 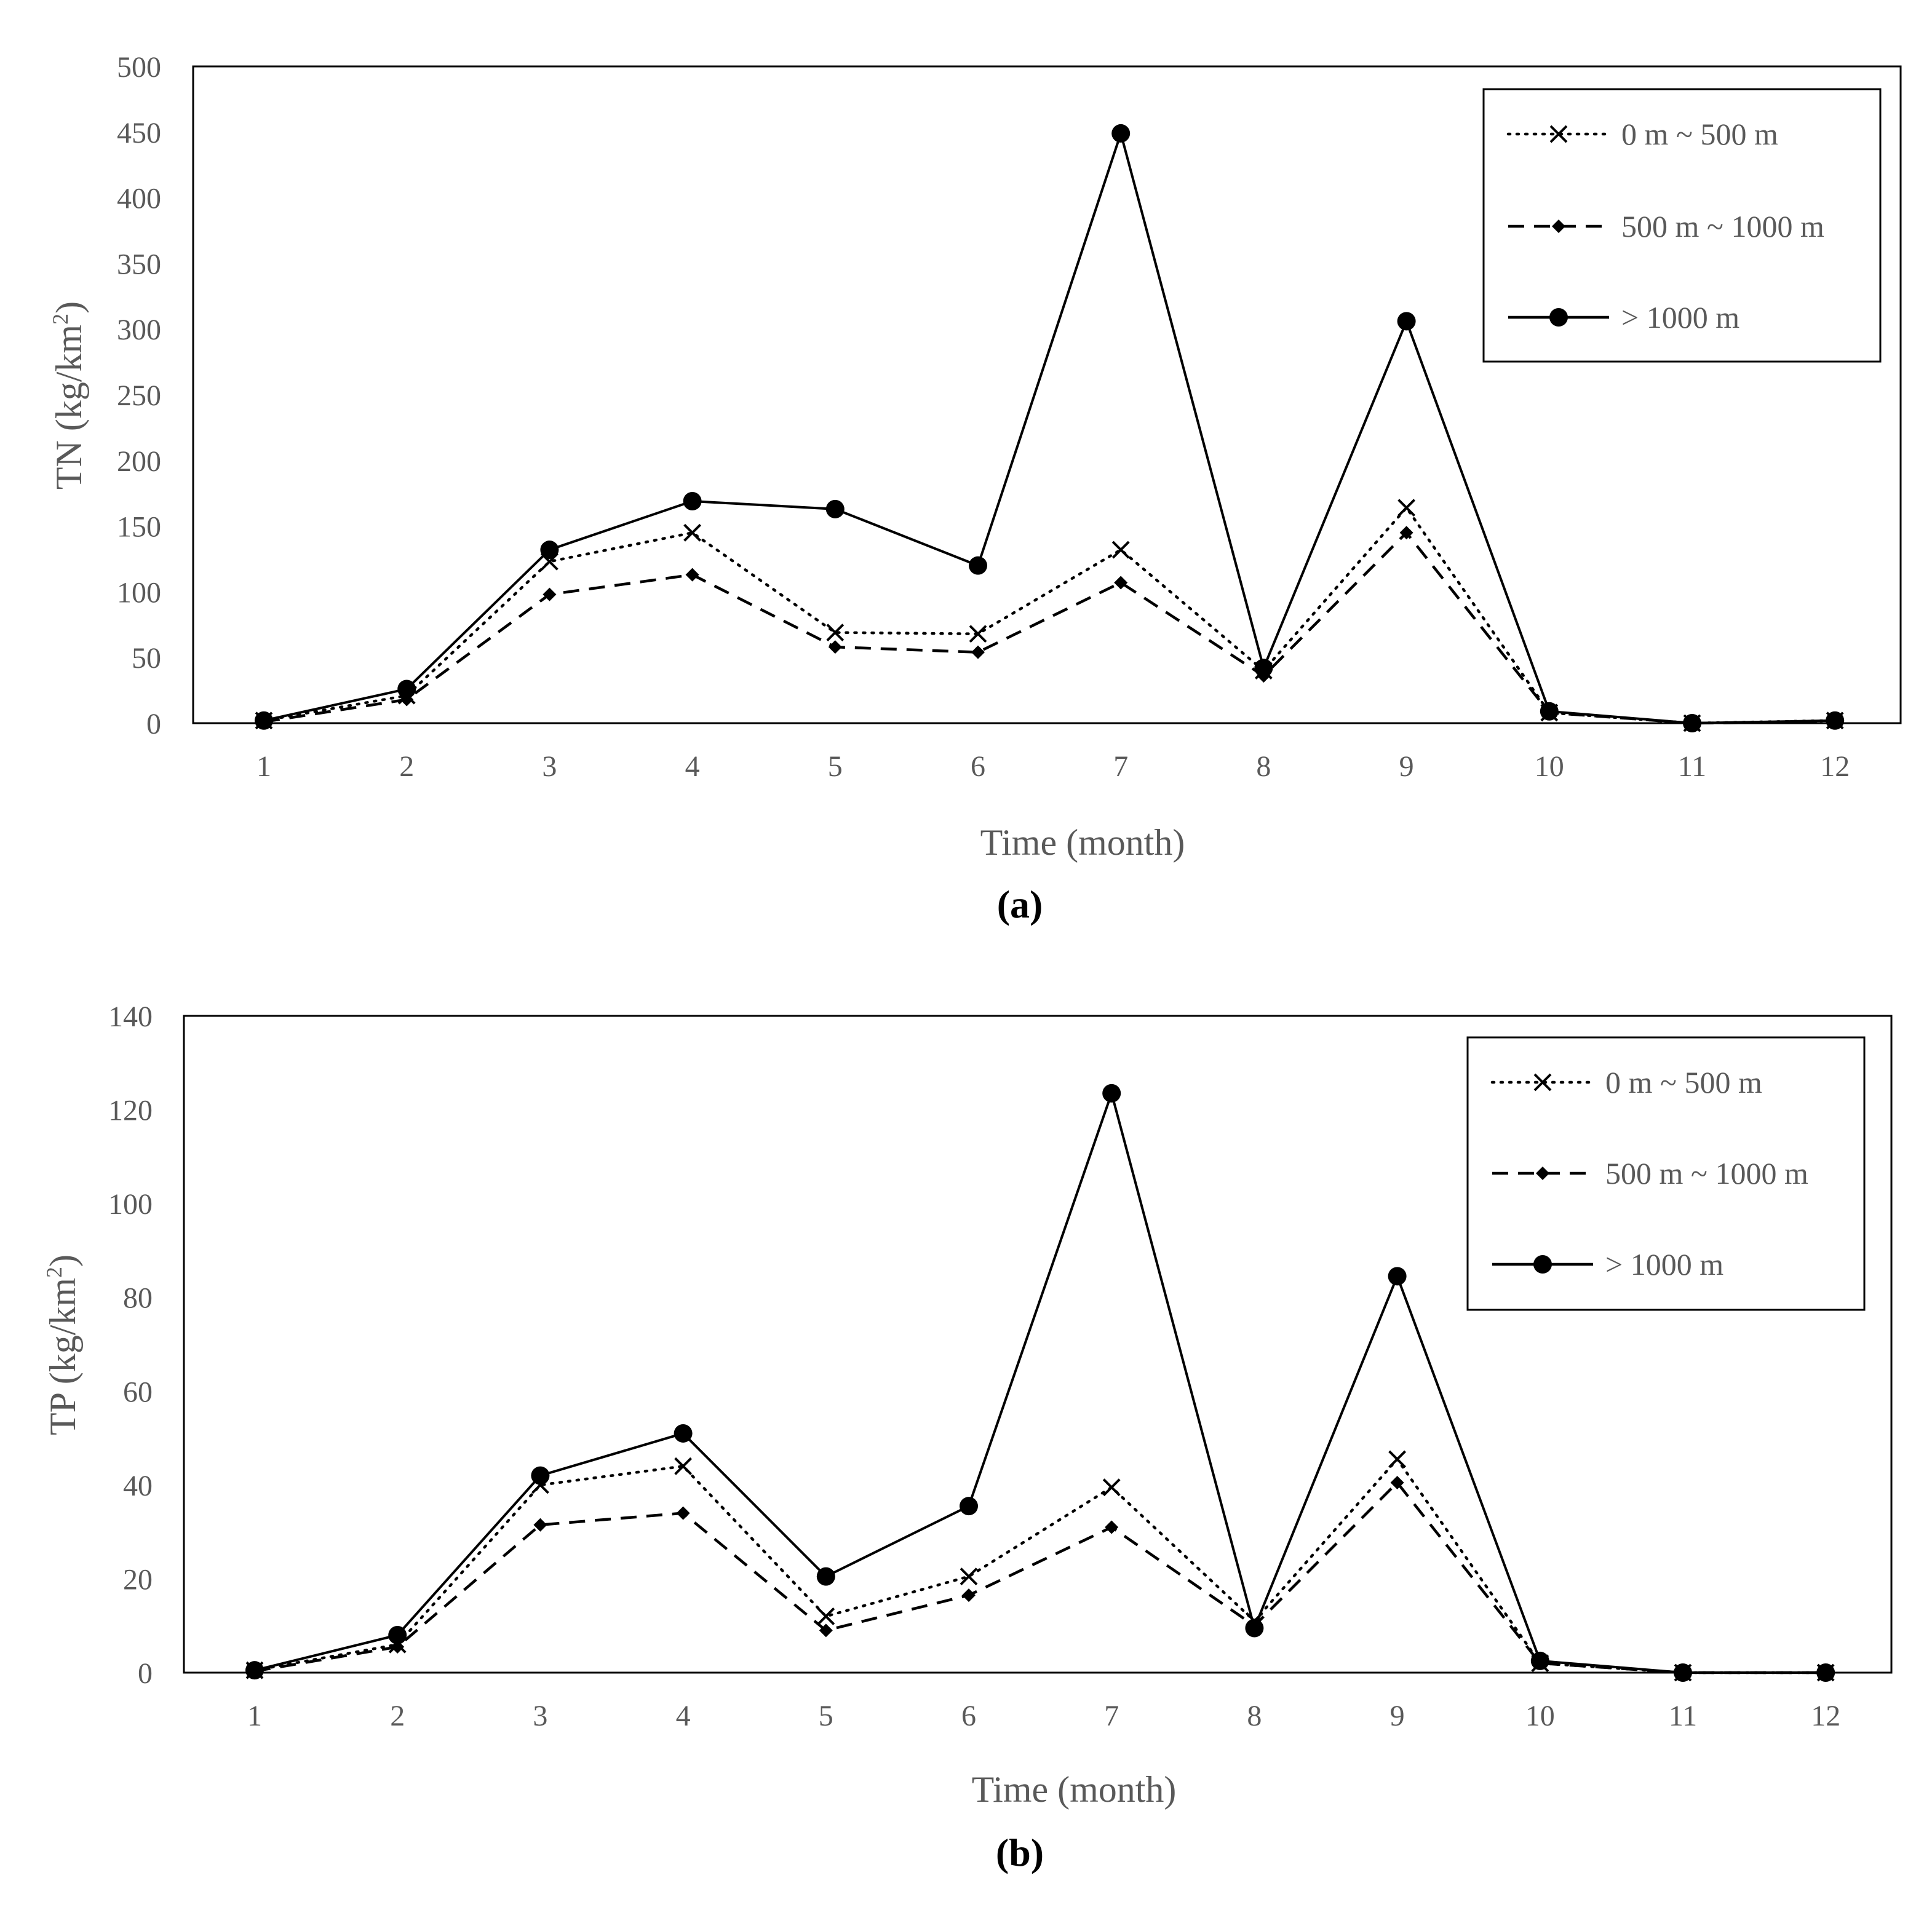 What do you see at coordinates (1406, 766) in the screenshot?
I see `x-tick-label: 9` at bounding box center [1406, 766].